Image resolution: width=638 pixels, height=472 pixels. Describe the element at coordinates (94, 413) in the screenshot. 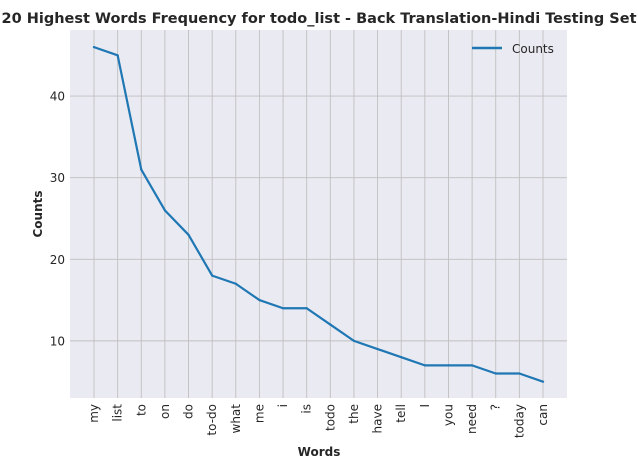

I see `x-tick-label: my` at that location.